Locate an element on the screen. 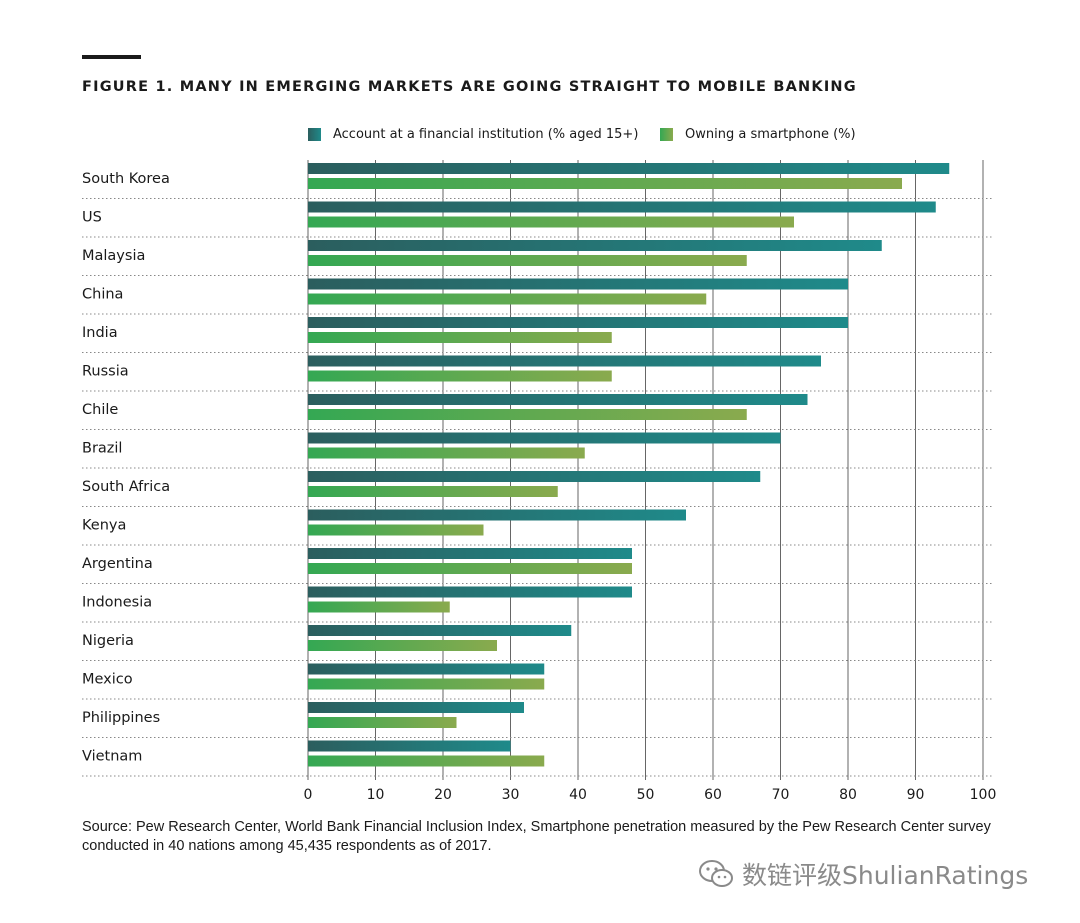 The height and width of the screenshot is (923, 1080). x-tick-label: 50 is located at coordinates (646, 795).